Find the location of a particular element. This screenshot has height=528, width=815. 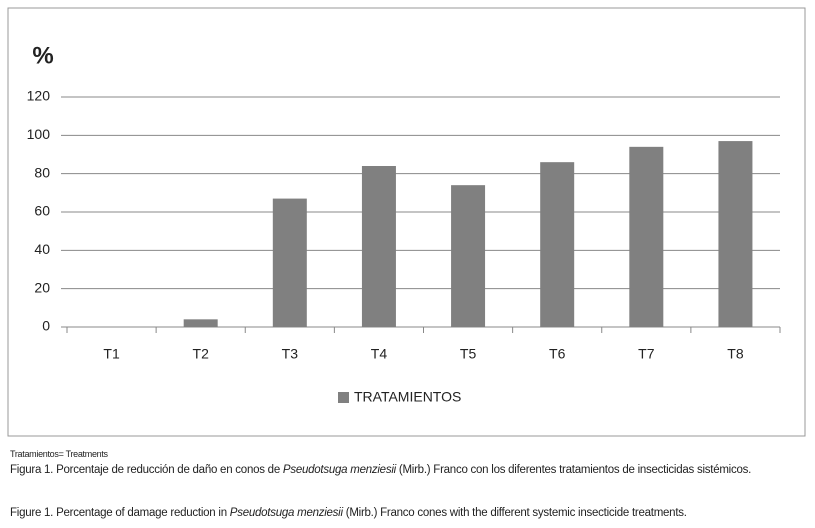

x-tick-label: T6 is located at coordinates (557, 354).